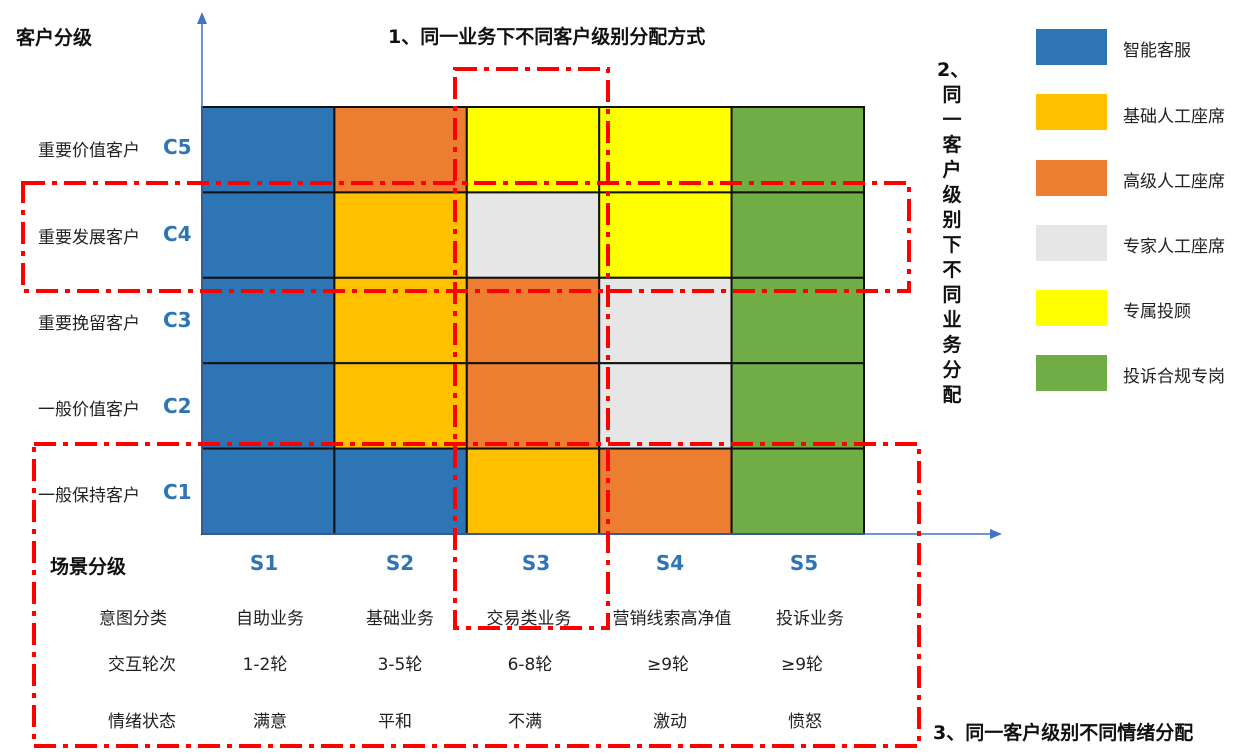 The image size is (1252, 754). What do you see at coordinates (270, 722) in the screenshot?
I see `emotion-value-s1: 满意` at bounding box center [270, 722].